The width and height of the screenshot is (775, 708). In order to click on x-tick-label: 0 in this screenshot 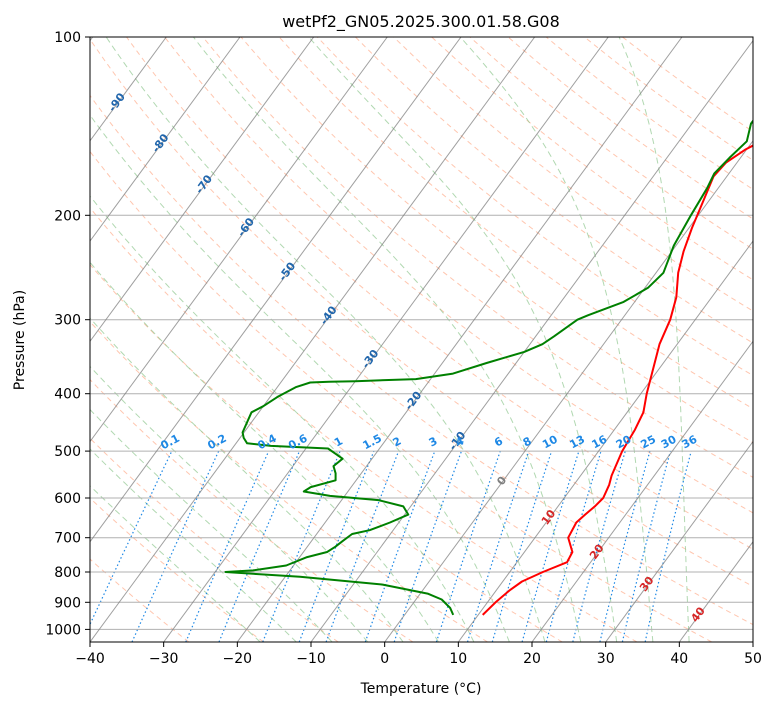, I will do `click(384, 659)`.